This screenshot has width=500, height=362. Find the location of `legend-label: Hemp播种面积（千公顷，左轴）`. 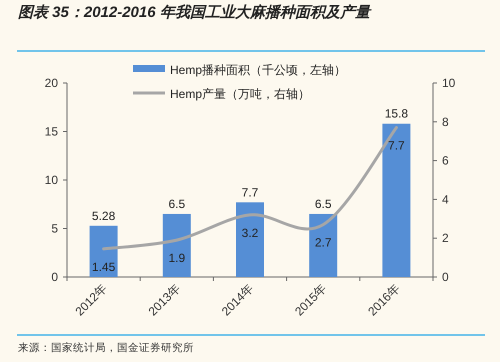

legend-label: Hemp播种面积（千公顷，左轴） is located at coordinates (258, 70).